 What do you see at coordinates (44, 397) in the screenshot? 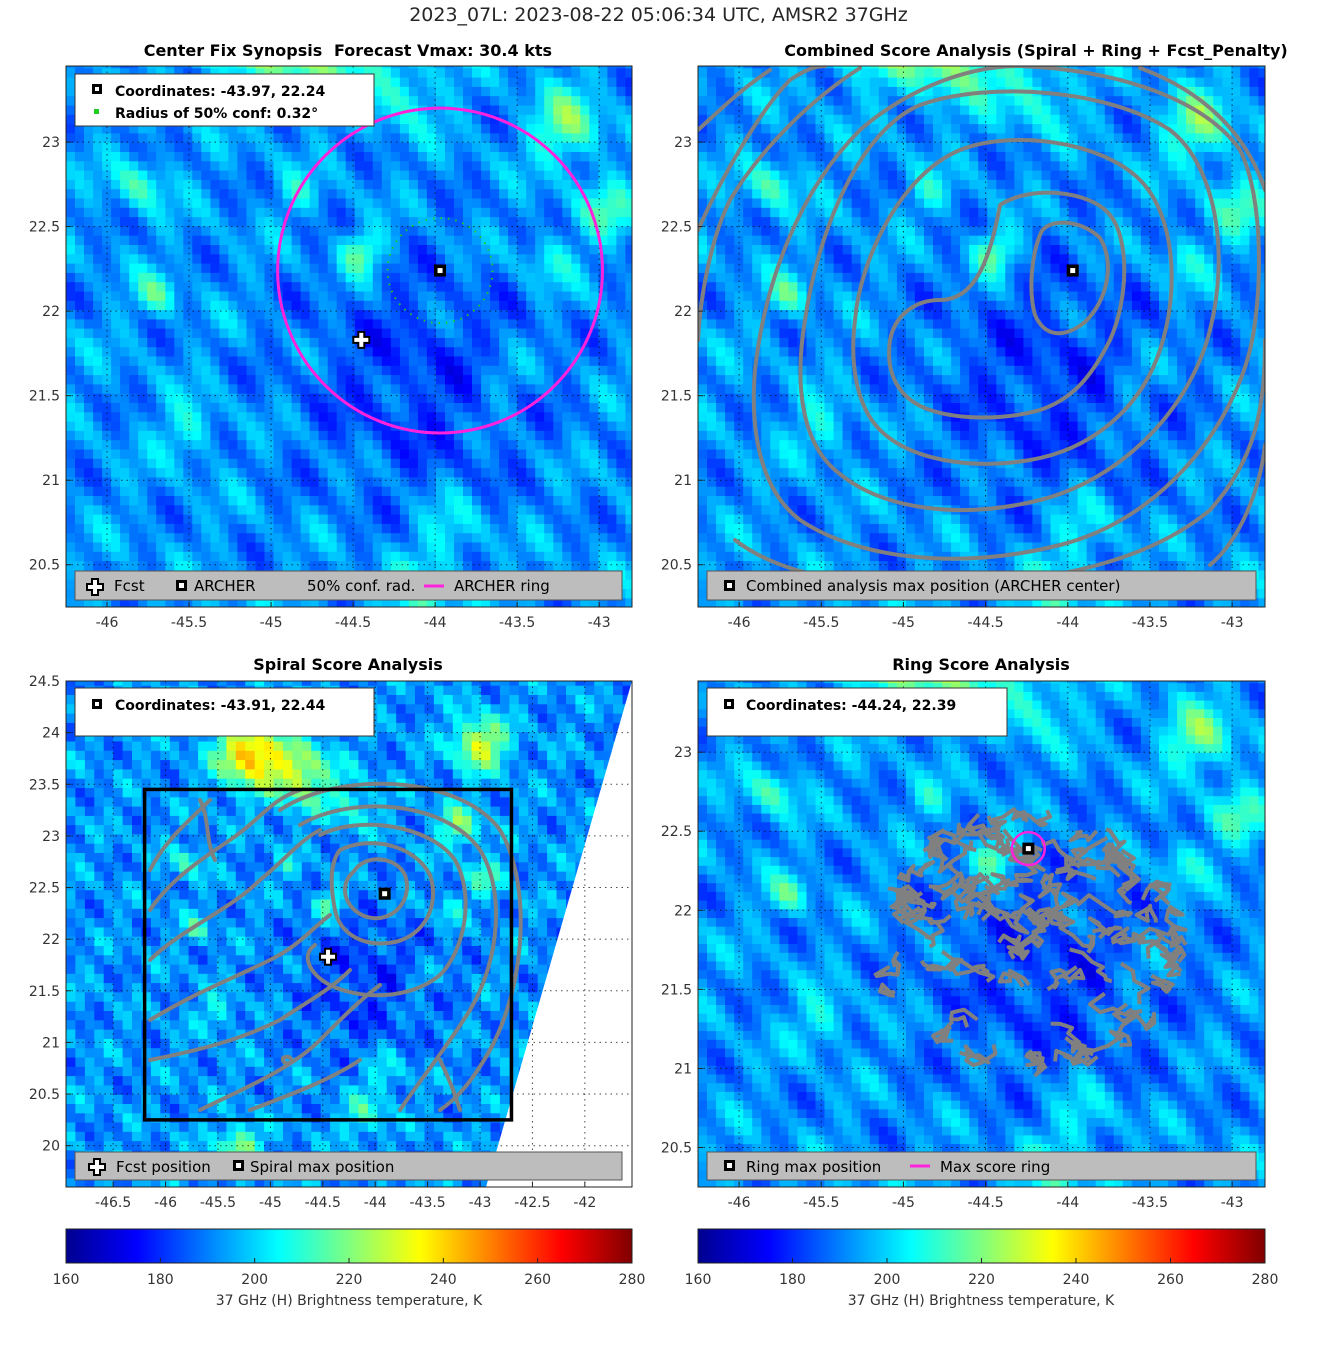
I see `y-tick-label: 21.5` at bounding box center [44, 397].